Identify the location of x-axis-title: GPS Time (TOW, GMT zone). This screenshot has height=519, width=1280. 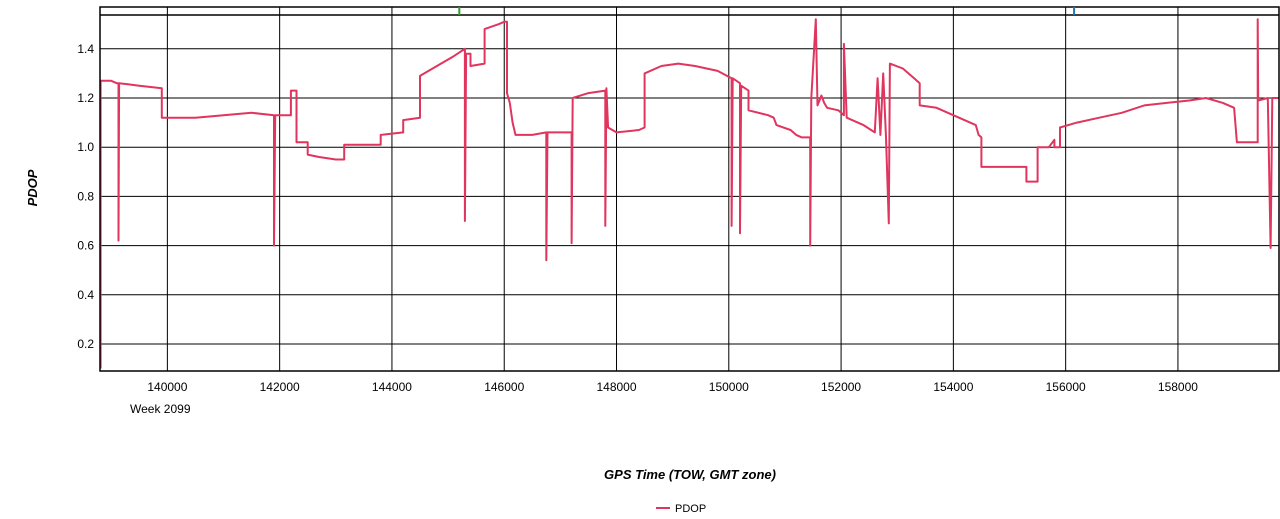
(690, 474).